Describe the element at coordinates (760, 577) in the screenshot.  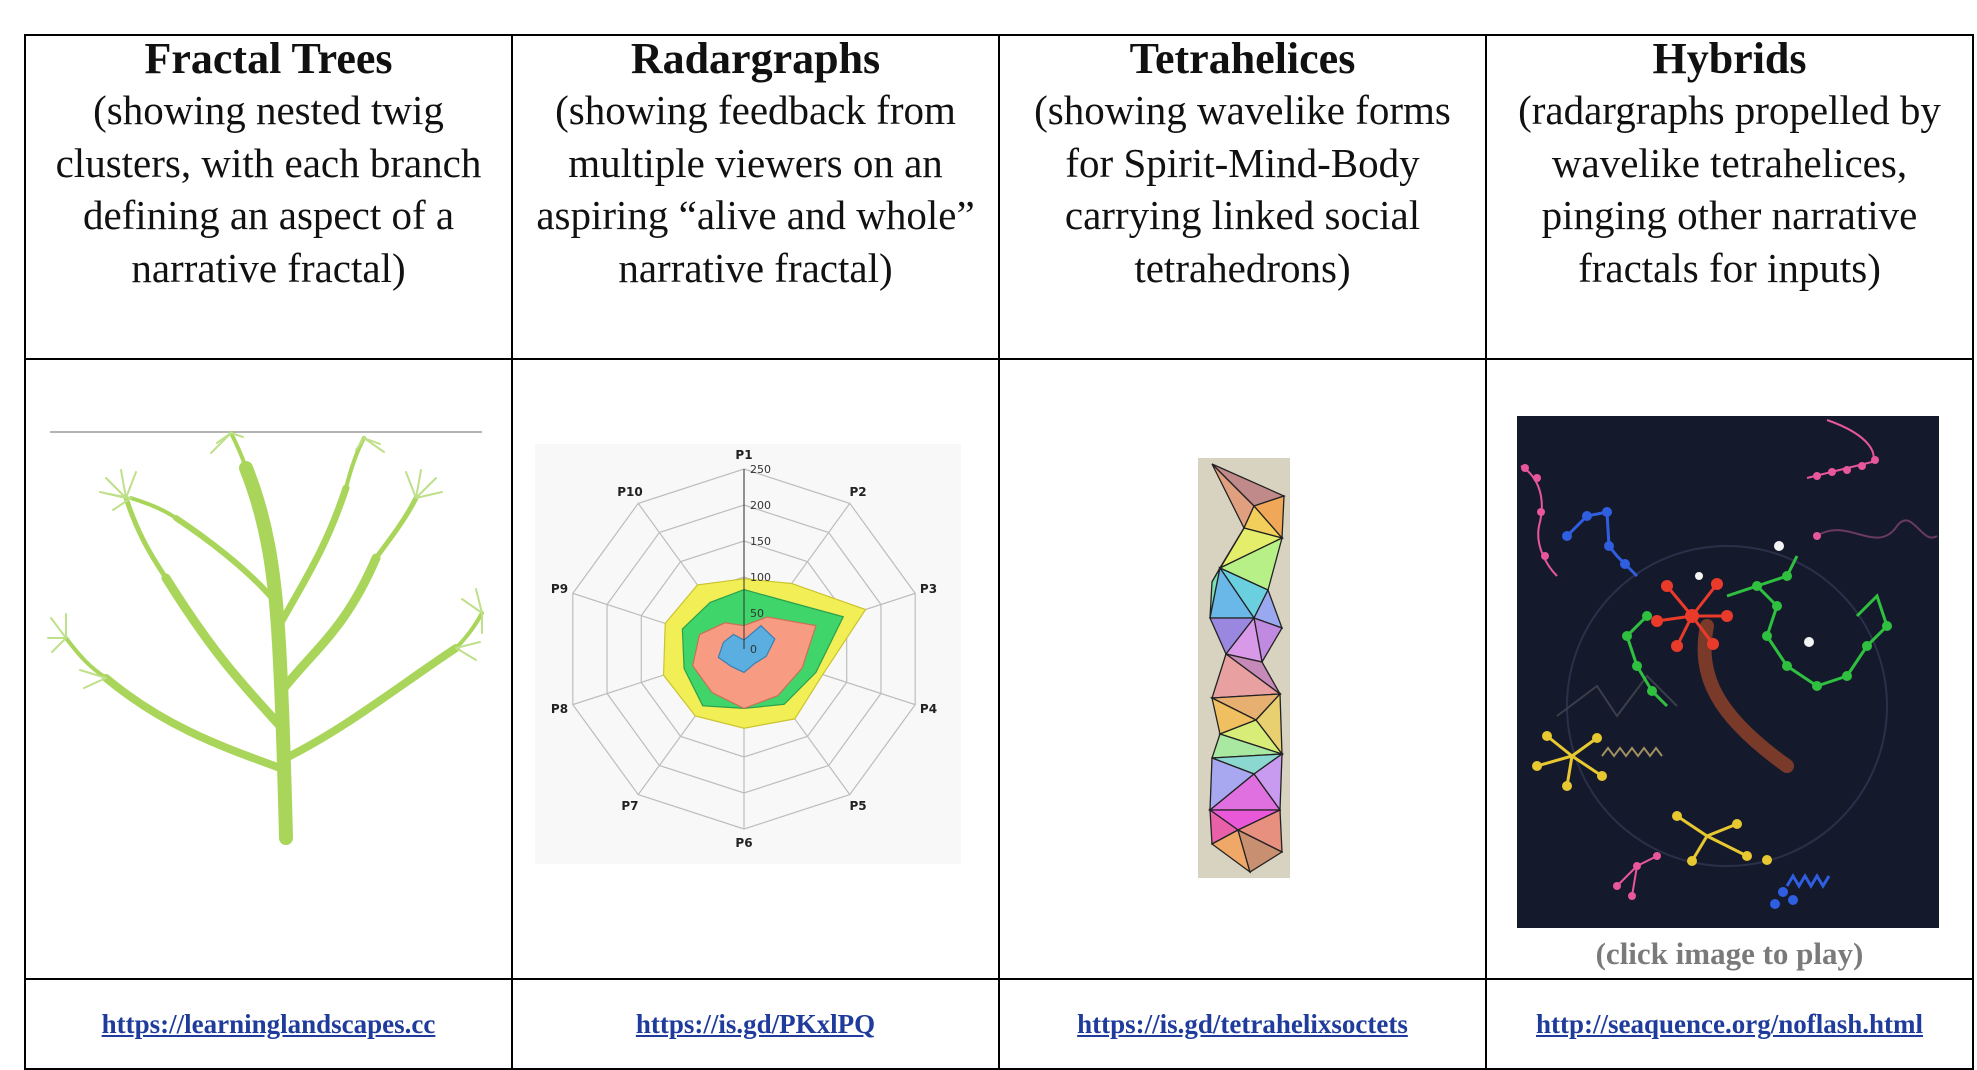
I see `radar-tick-label: 100` at that location.